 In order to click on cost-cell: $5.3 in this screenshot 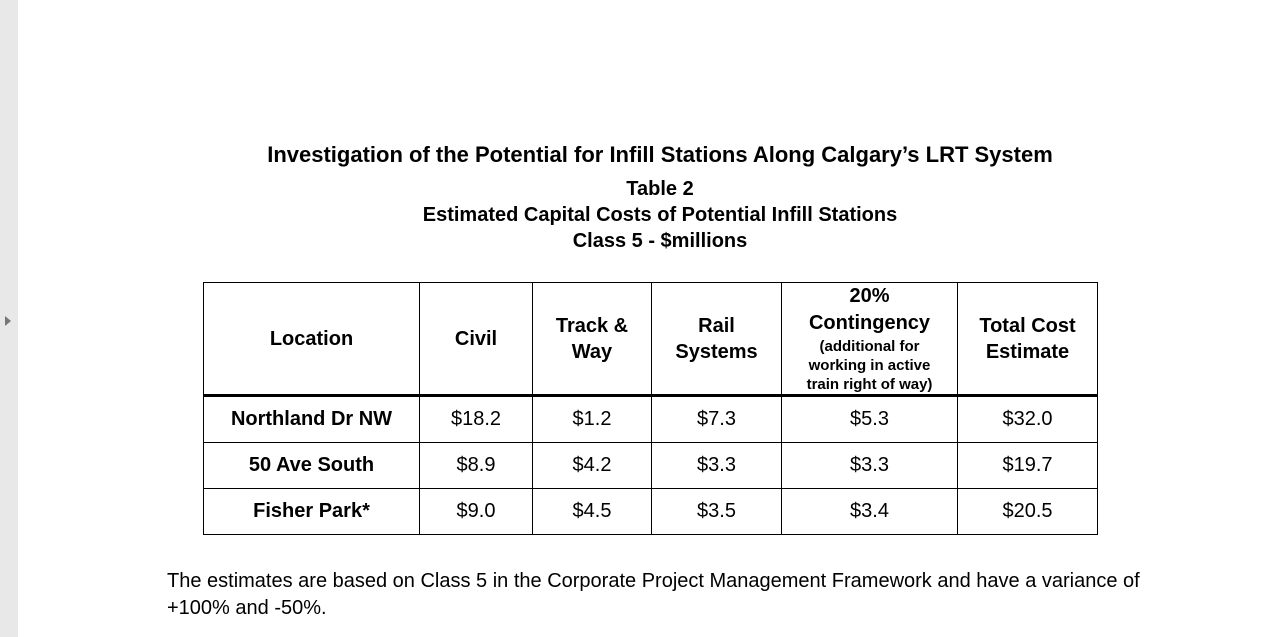, I will do `click(869, 419)`.